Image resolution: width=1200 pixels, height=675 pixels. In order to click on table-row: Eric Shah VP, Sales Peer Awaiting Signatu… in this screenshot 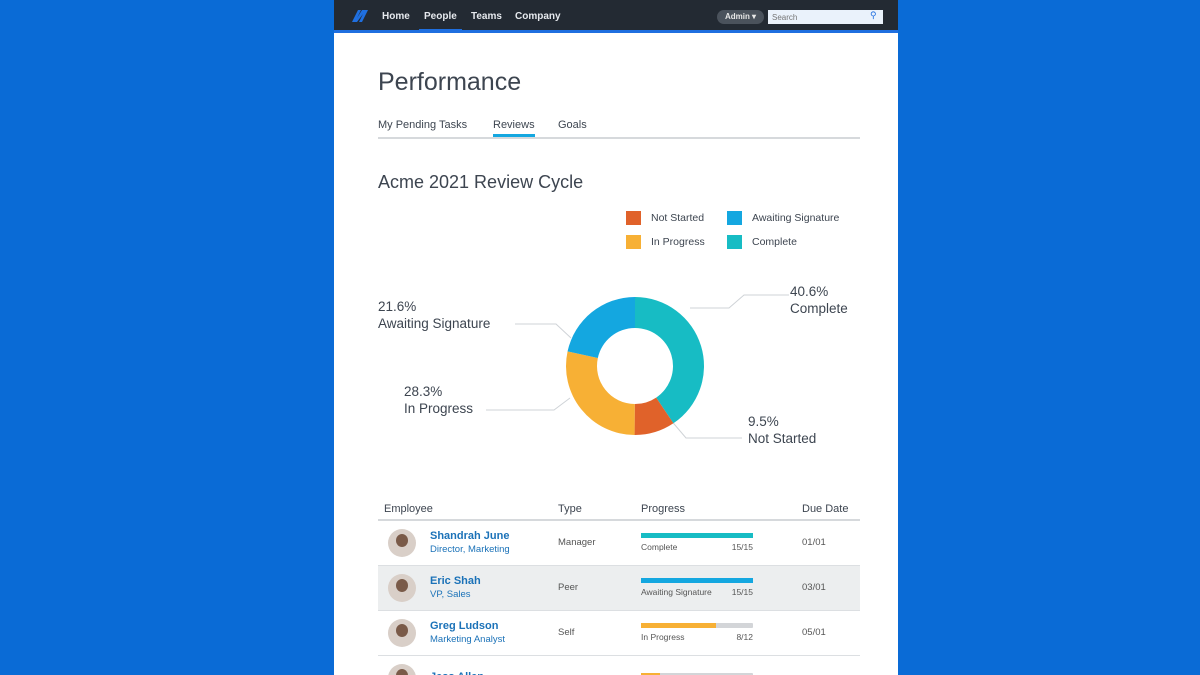, I will do `click(619, 588)`.